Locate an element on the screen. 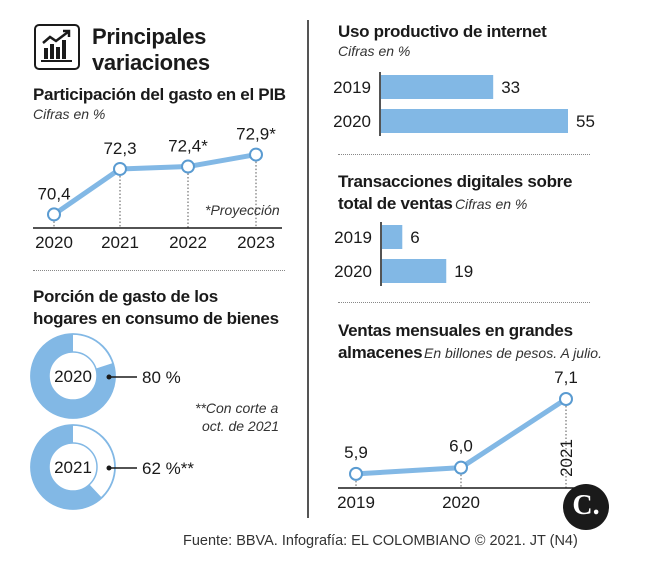 Image resolution: width=645 pixels, height=568 pixels. internet-subtitle: Cifras en % is located at coordinates (374, 51).